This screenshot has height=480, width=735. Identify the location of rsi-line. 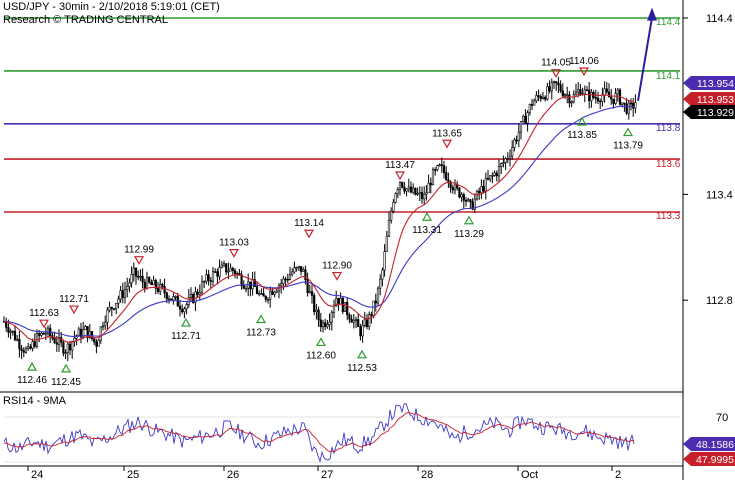
(319, 432).